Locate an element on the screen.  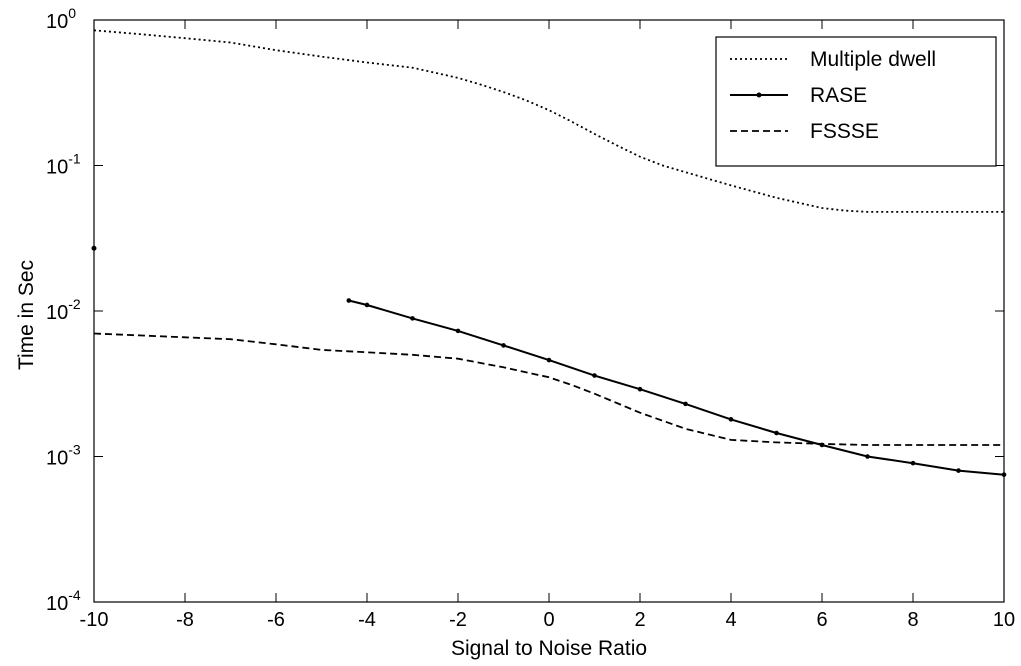
legend-box is located at coordinates (856, 101).